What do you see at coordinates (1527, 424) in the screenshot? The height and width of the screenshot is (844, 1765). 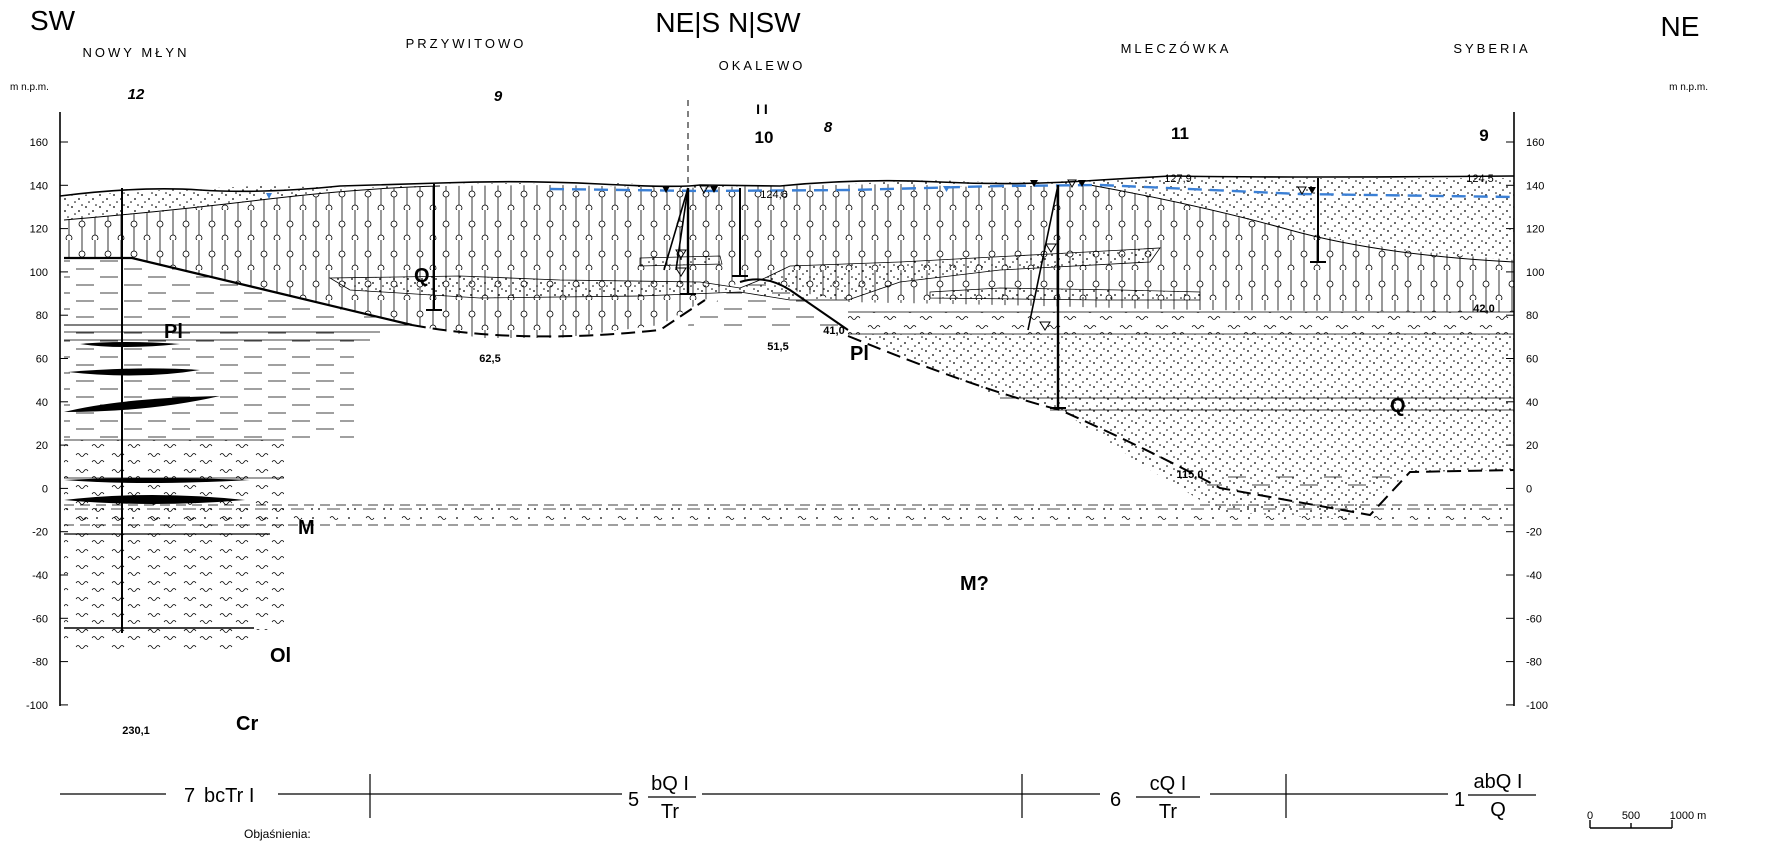 I see `right-axis-ticks: 160 140 120 100 80 60 40 20 0 -20 -40 -60 -80 -100` at bounding box center [1527, 424].